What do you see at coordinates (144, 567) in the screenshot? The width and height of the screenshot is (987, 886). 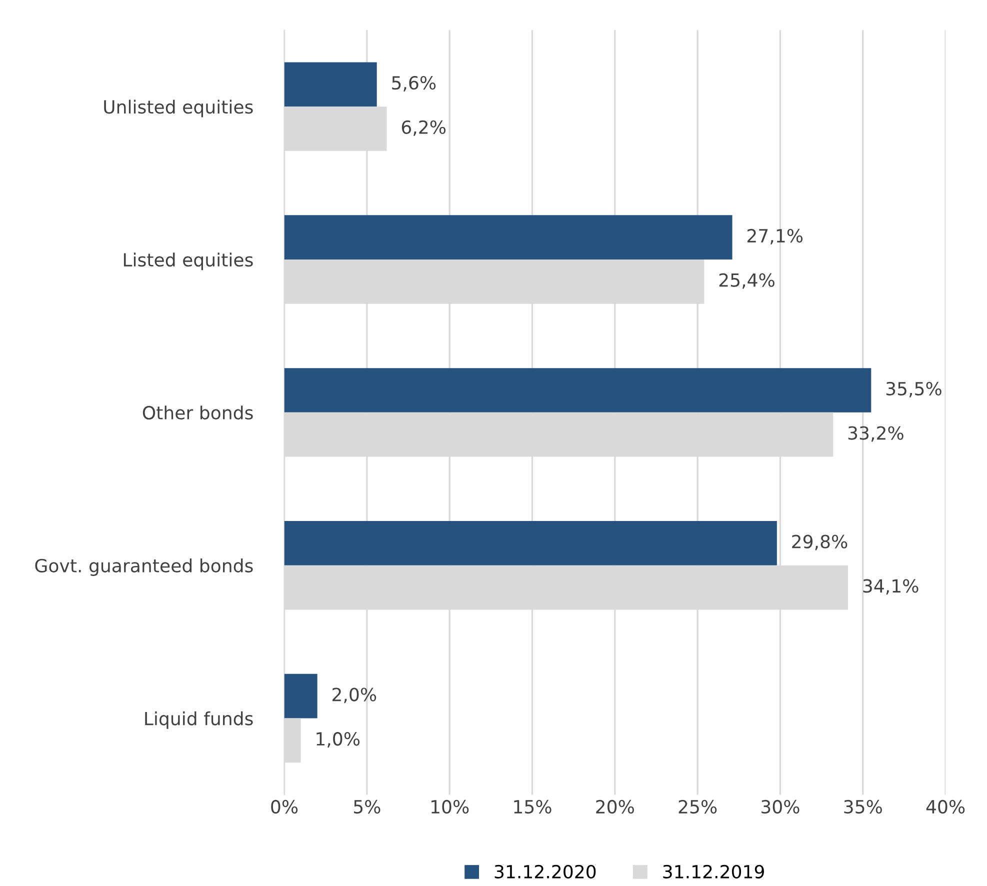 I see `y-tick-label: Govt. guaranteed bonds` at bounding box center [144, 567].